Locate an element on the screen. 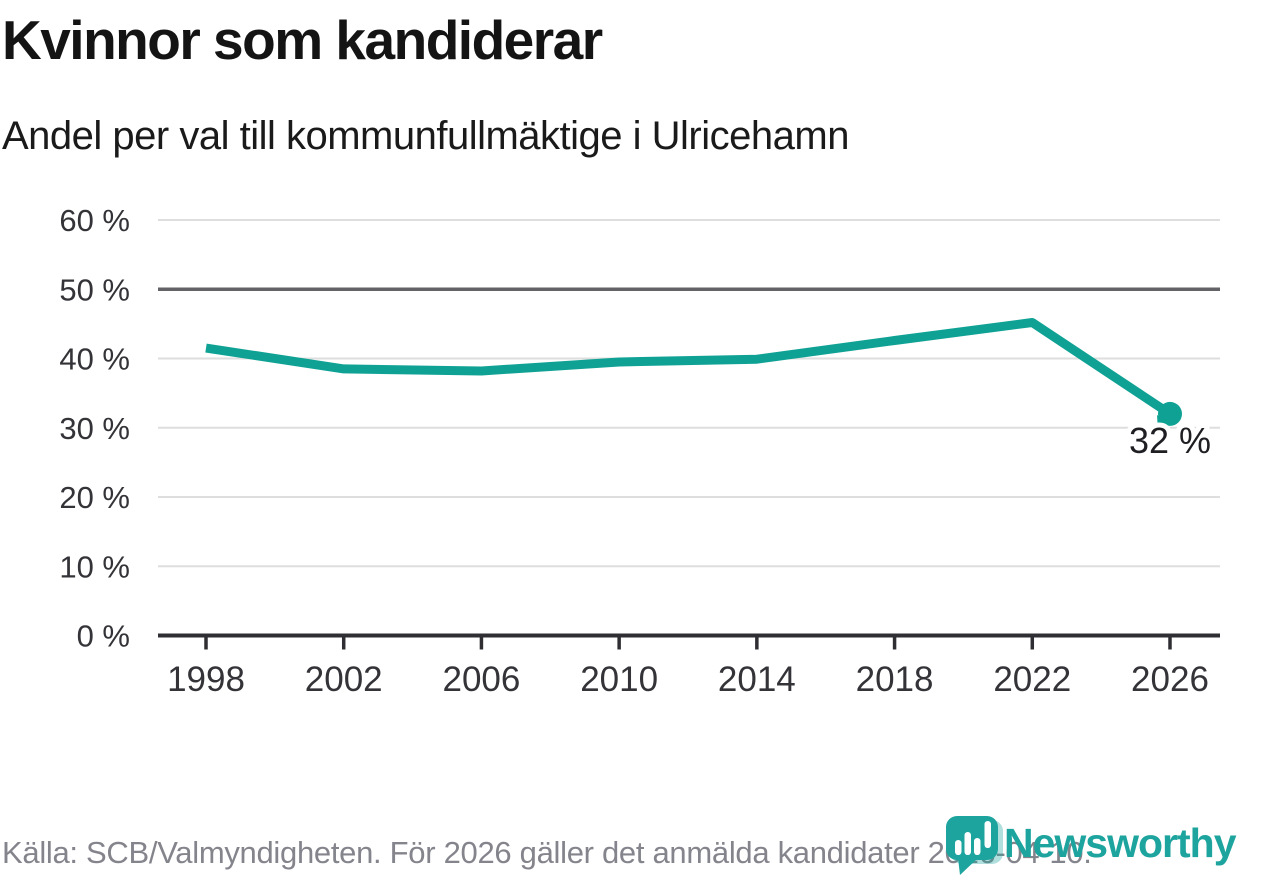 Image resolution: width=1262 pixels, height=879 pixels. x-axis-label: 2022 is located at coordinates (1032, 679).